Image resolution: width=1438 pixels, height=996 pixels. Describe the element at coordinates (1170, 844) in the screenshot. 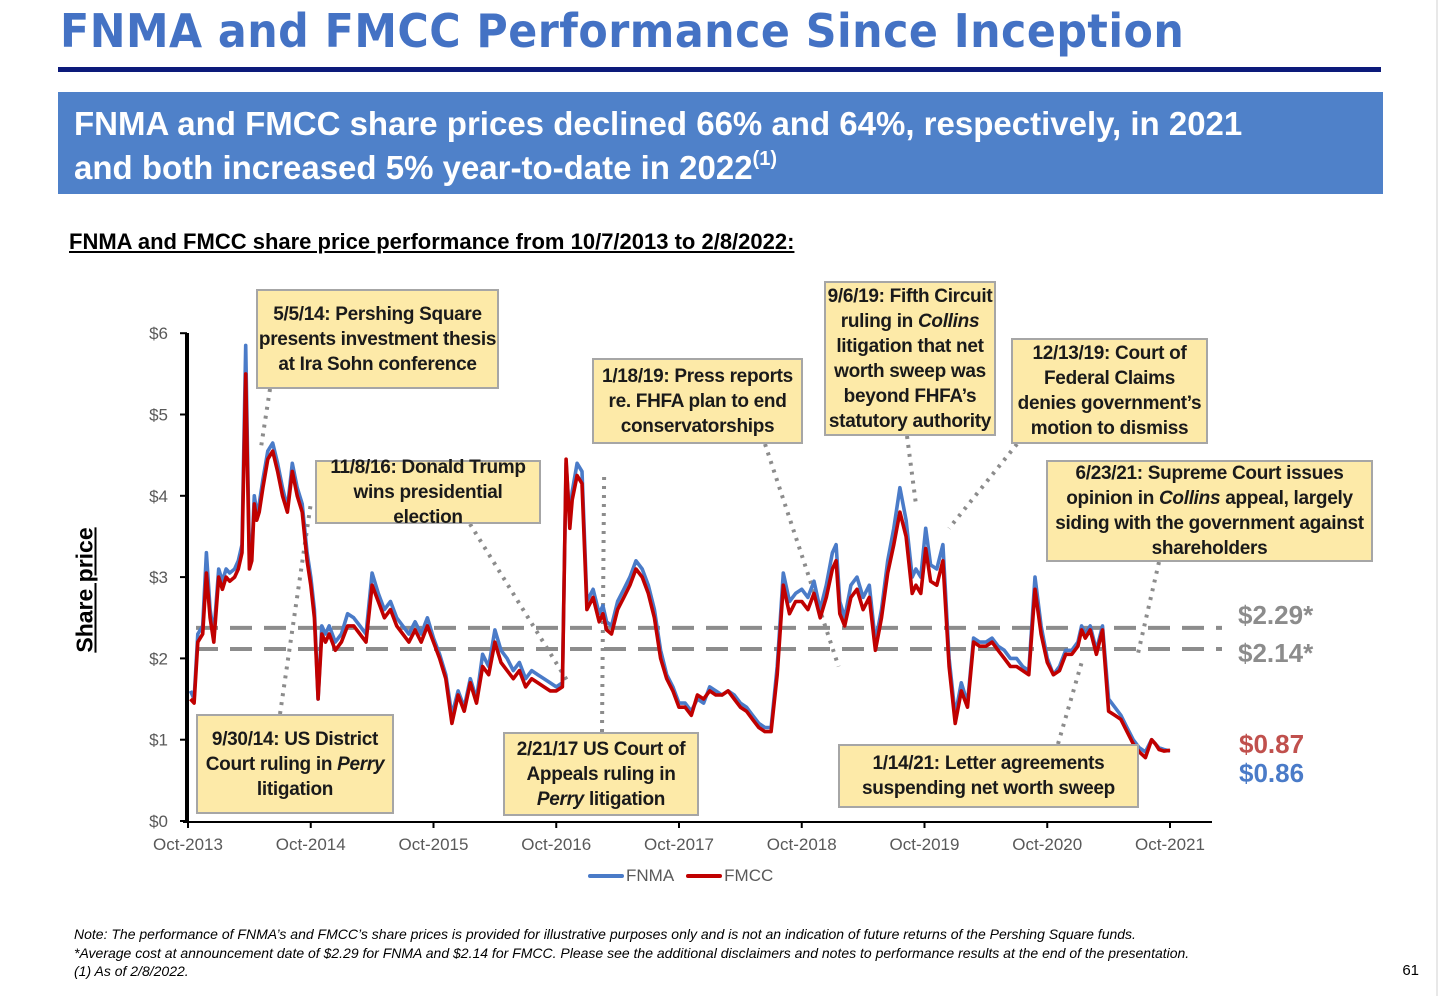

I see `x-tick-label: Oct-2021` at that location.